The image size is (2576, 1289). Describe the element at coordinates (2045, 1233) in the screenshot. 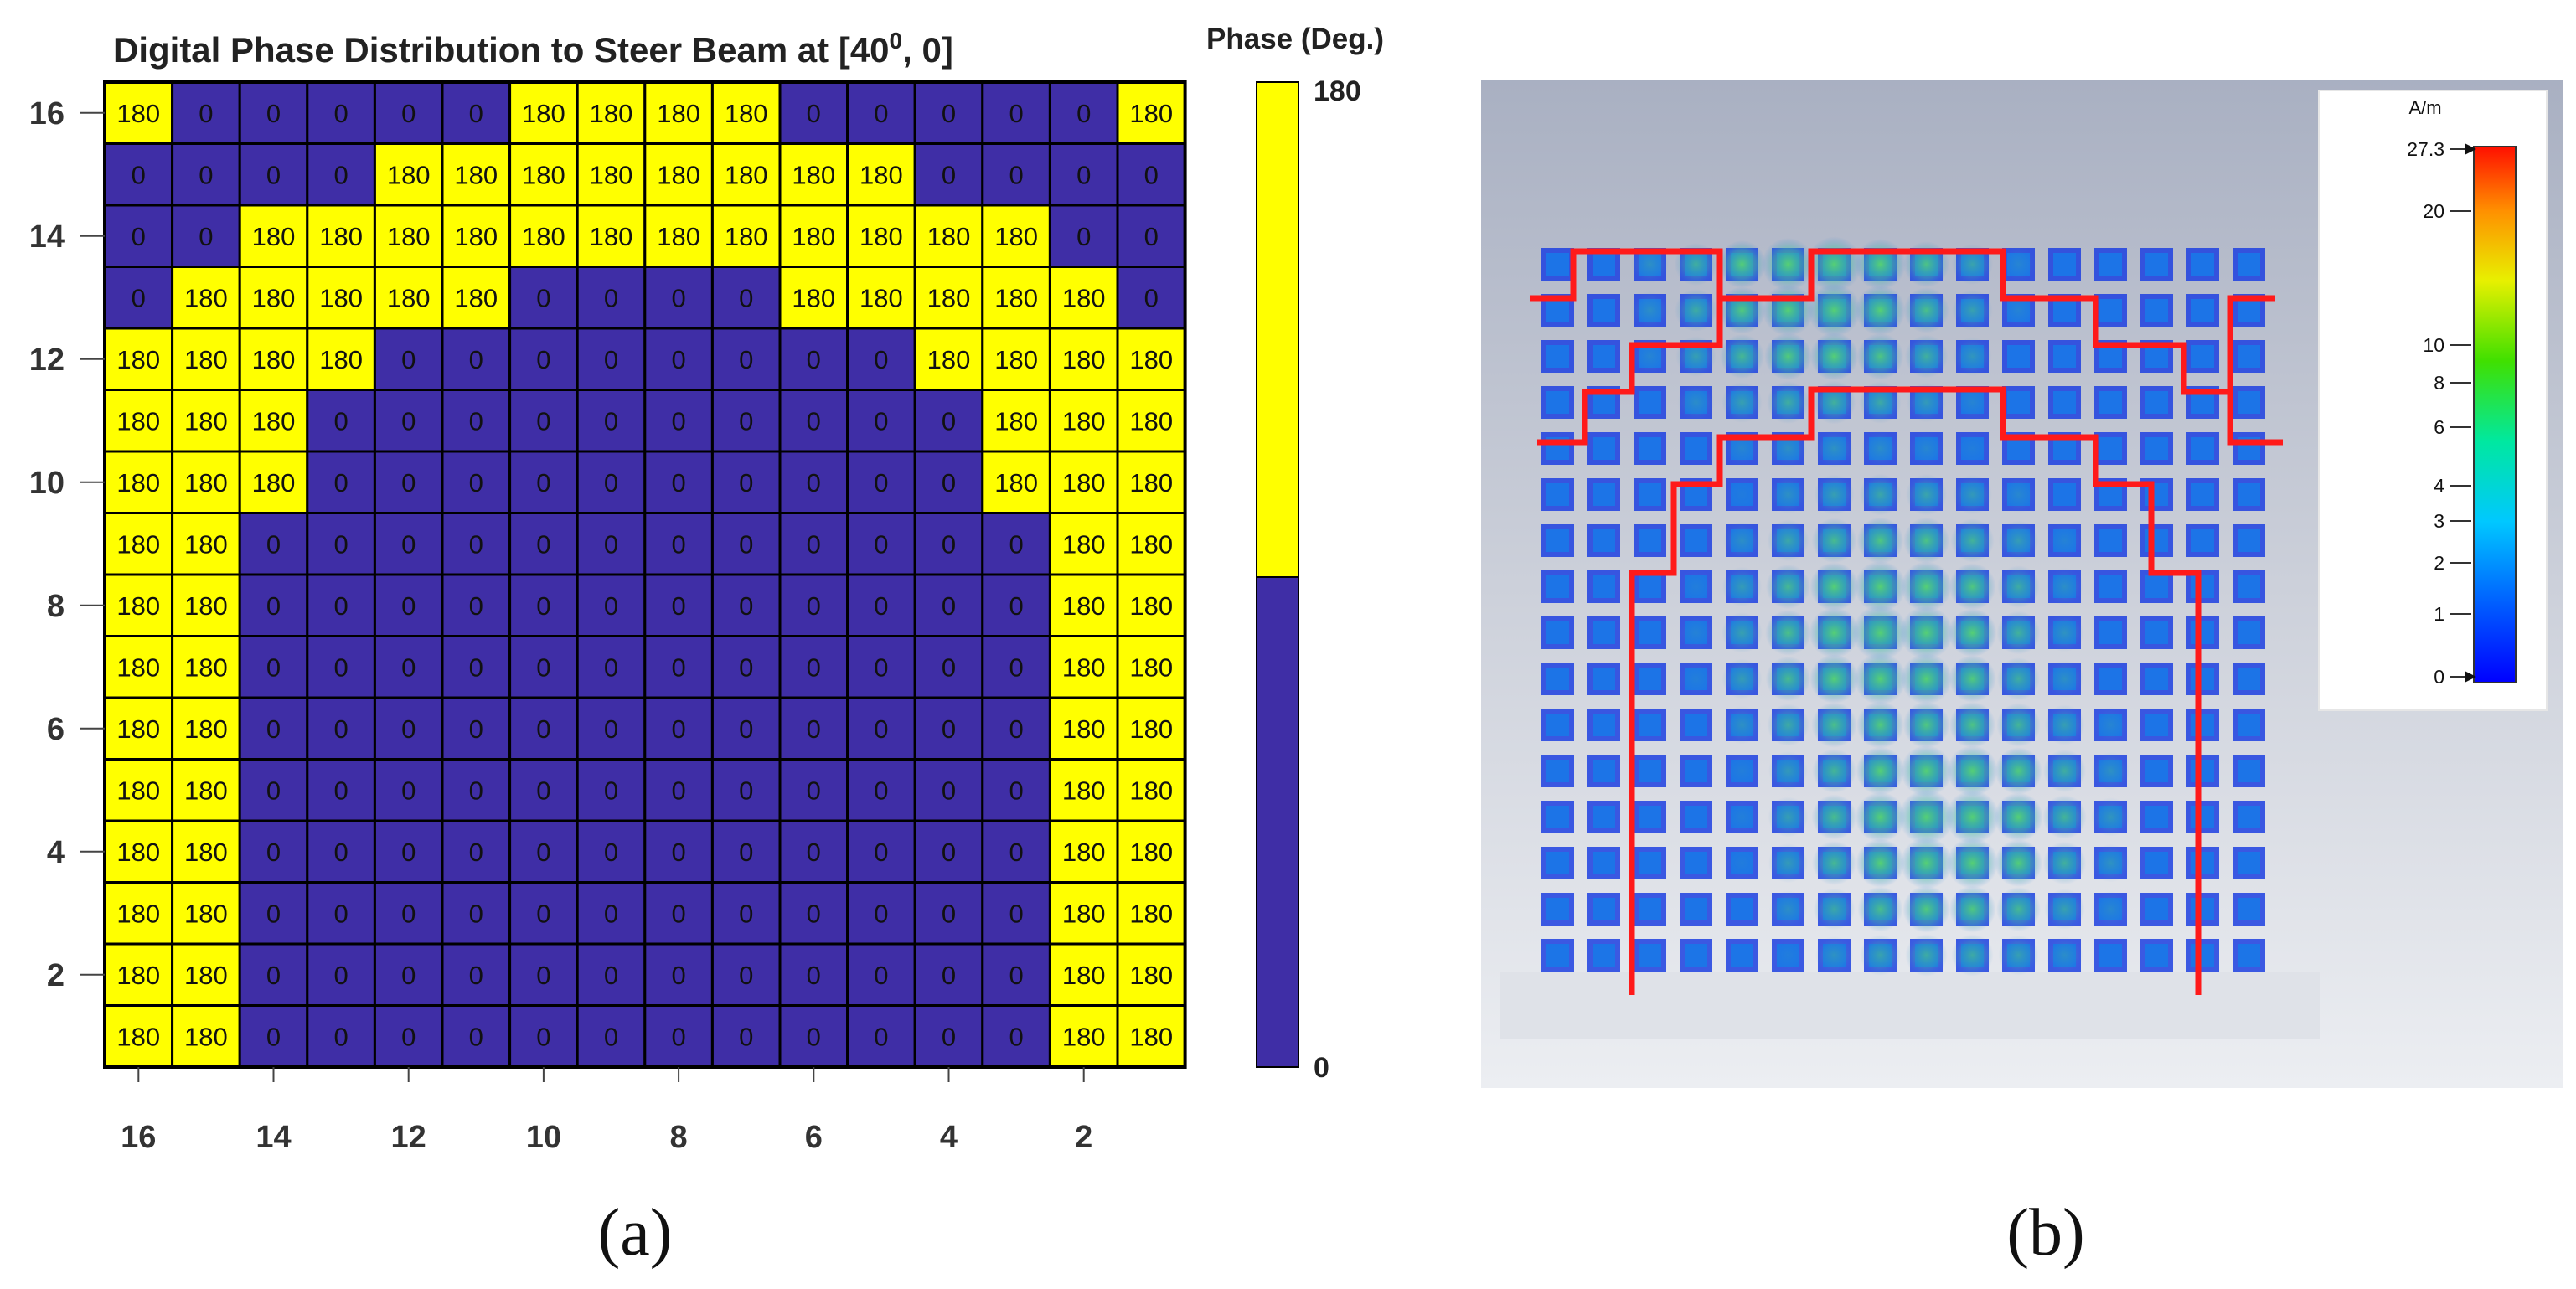

I see `caption-b: (b)` at that location.